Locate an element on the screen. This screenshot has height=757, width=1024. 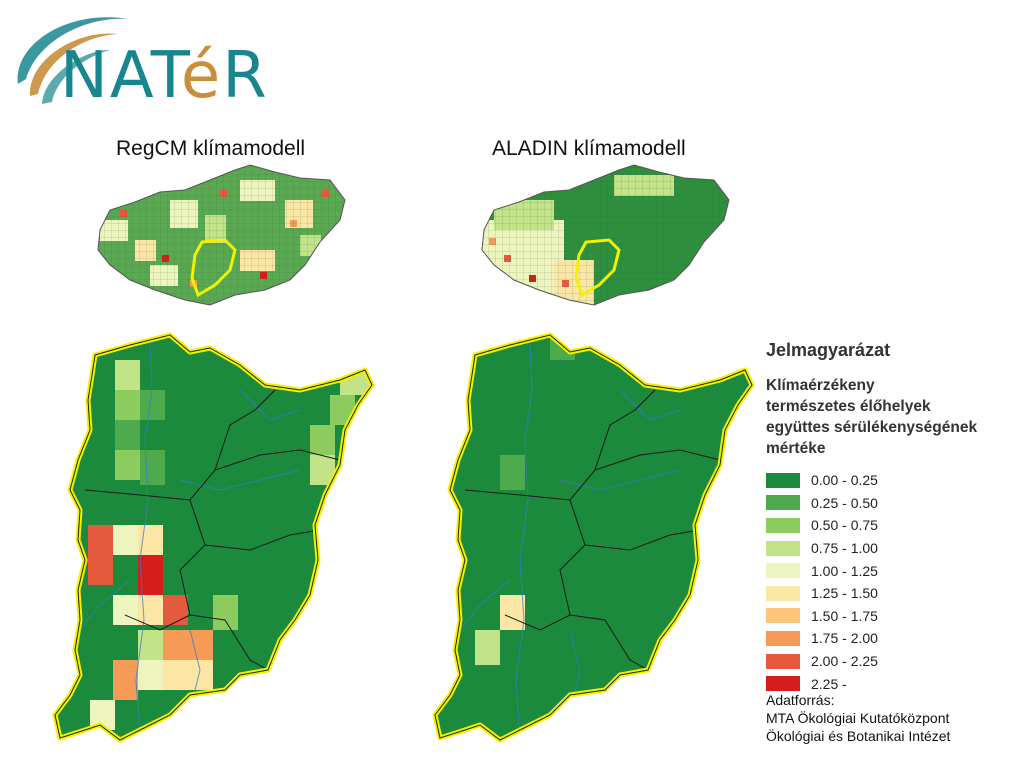
data-source-label: Adatforrás: is located at coordinates (800, 700).